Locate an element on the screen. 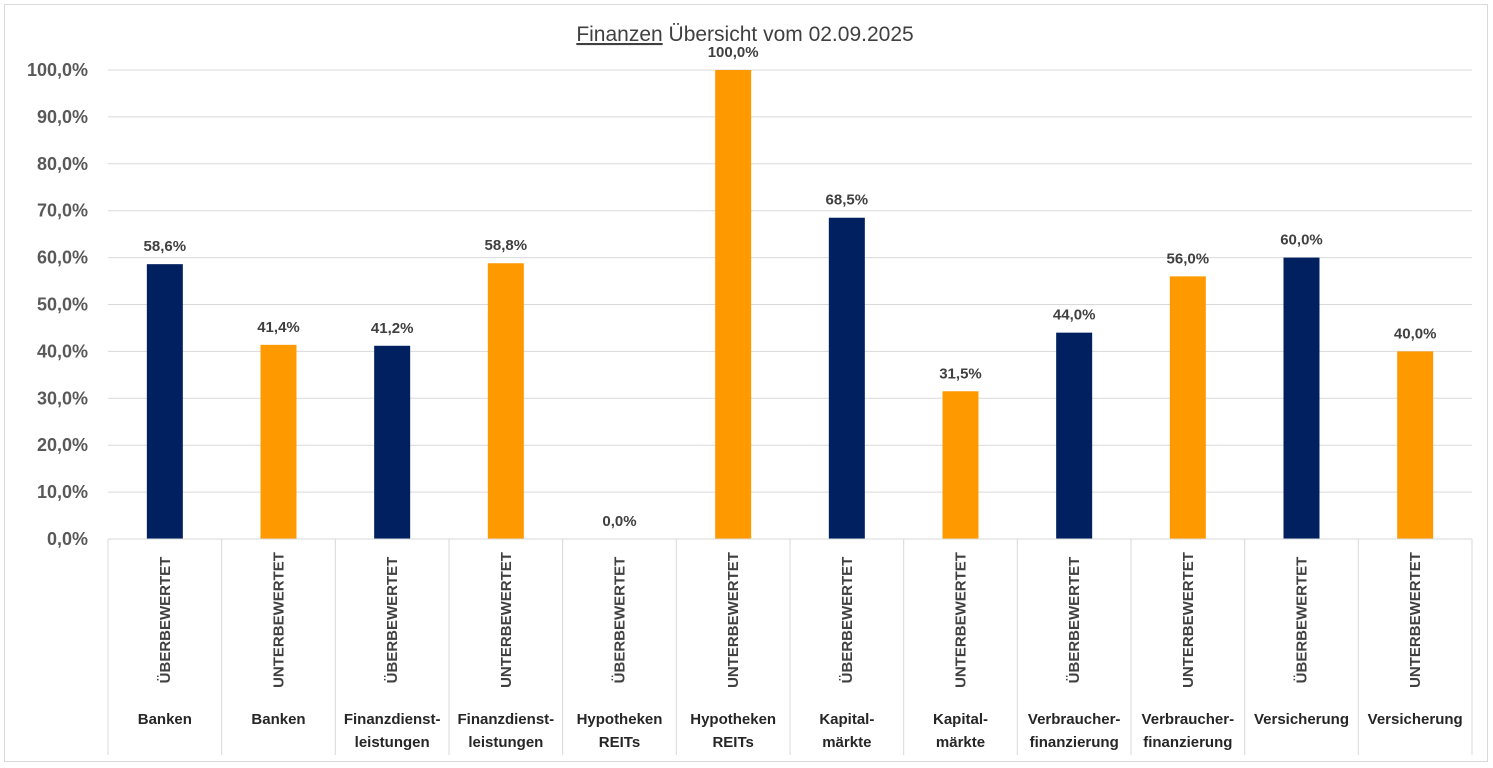 This screenshot has height=768, width=1493. data-label: 40,0% is located at coordinates (1415, 333).